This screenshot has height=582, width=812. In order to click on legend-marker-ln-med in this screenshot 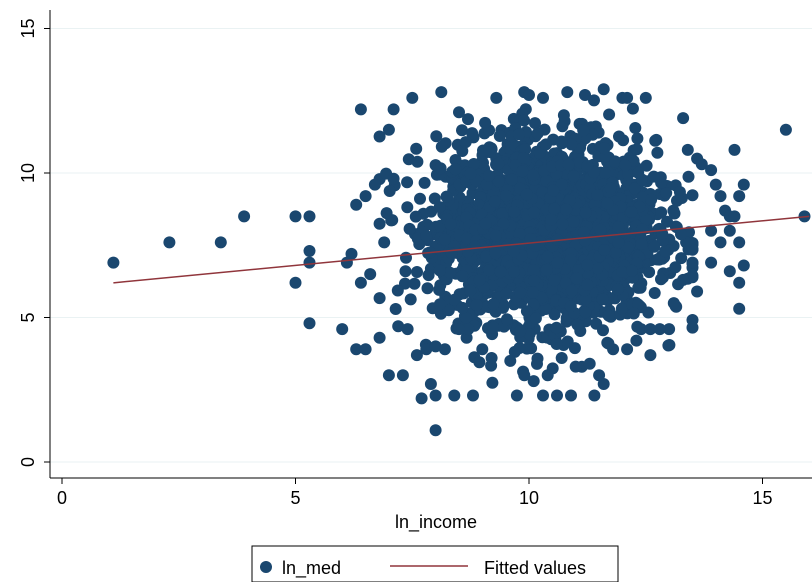, I will do `click(266, 567)`.